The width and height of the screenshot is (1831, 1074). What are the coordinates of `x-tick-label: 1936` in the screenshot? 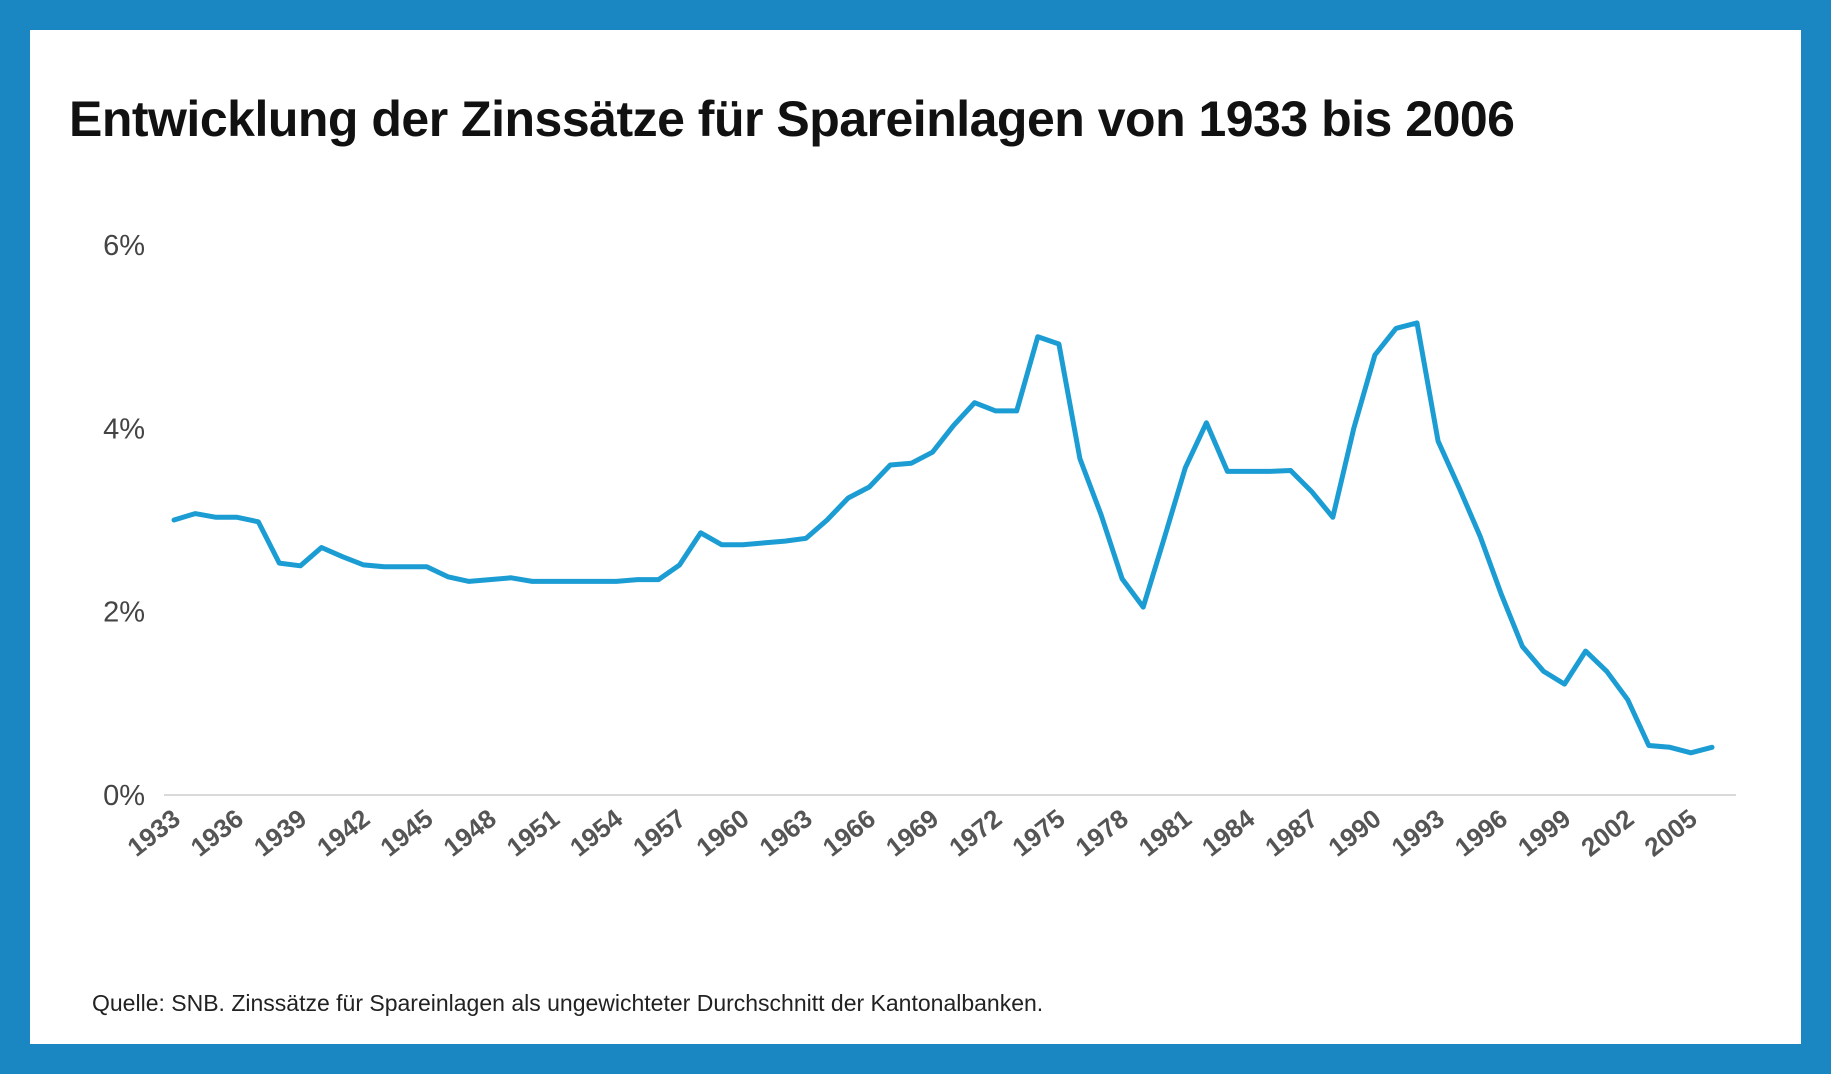 It's located at (217, 832).